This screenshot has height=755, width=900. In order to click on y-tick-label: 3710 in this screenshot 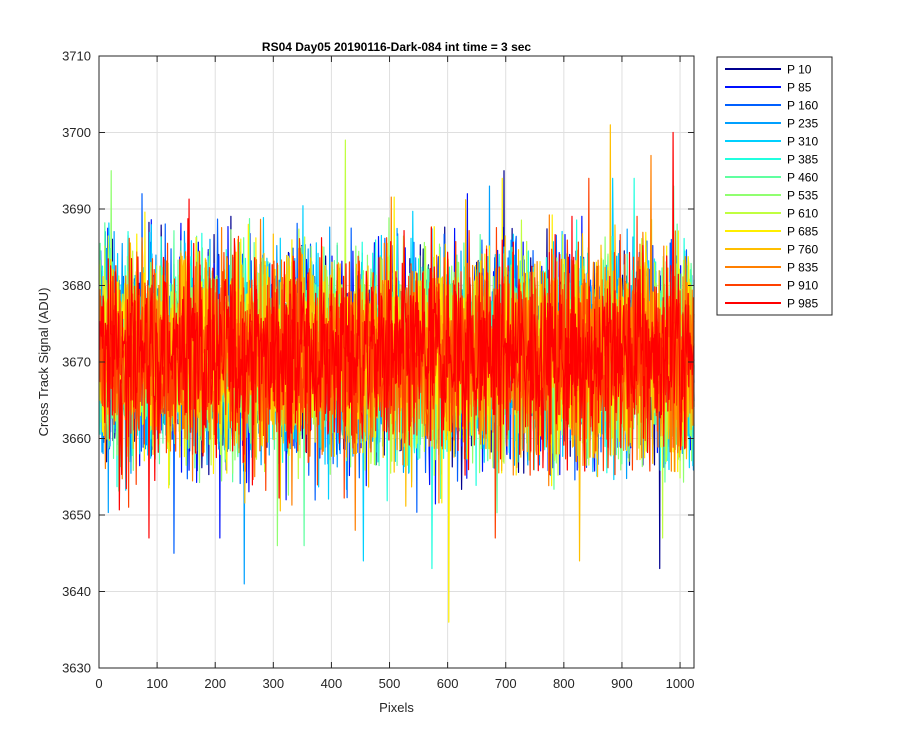, I will do `click(76, 56)`.